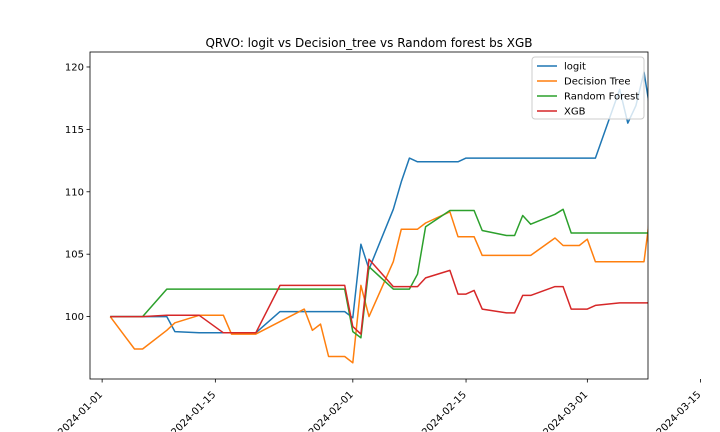 The height and width of the screenshot is (432, 720). Describe the element at coordinates (74, 255) in the screenshot. I see `y-tick-label: 105` at that location.